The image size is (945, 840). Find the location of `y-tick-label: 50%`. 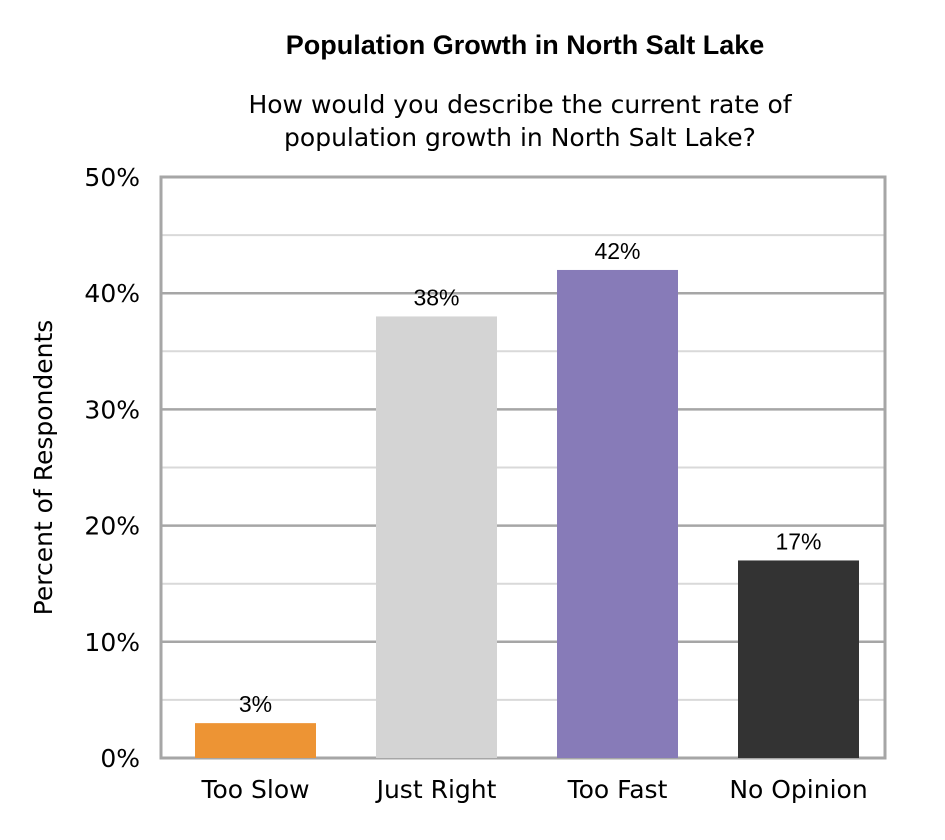

y-tick-label: 50% is located at coordinates (112, 177).